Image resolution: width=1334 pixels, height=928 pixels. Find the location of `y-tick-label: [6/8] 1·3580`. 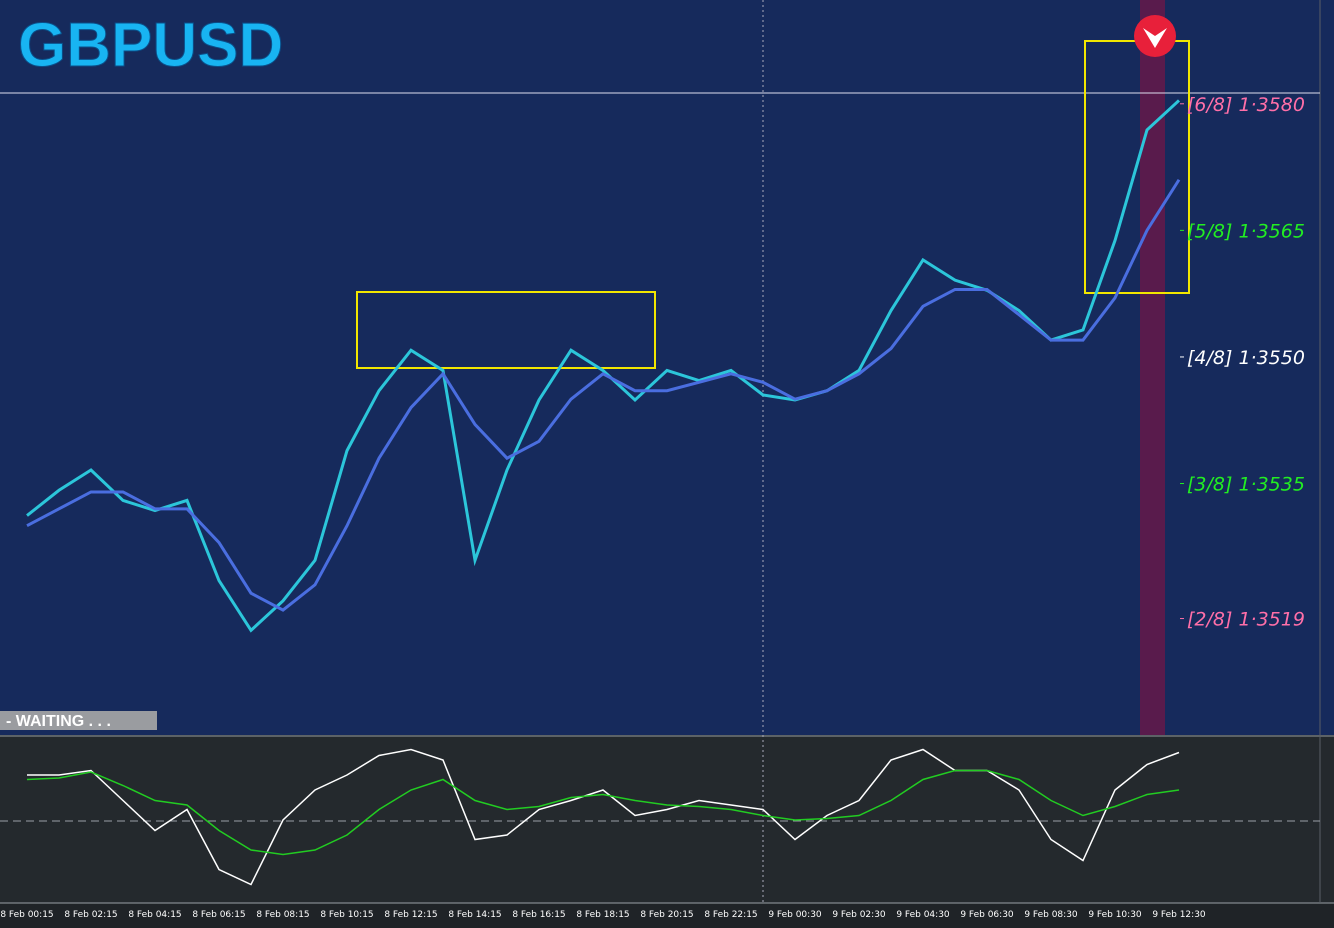

y-tick-label: [6/8] 1·3580 is located at coordinates (1246, 105).